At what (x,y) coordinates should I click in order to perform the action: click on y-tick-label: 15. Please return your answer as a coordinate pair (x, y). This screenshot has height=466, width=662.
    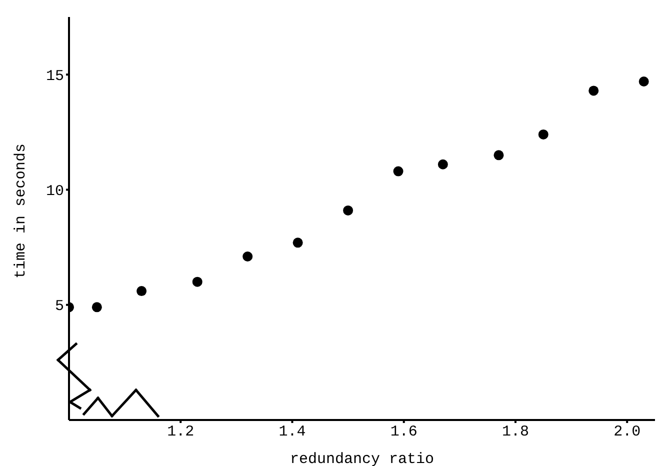
    Looking at the image, I should click on (55, 76).